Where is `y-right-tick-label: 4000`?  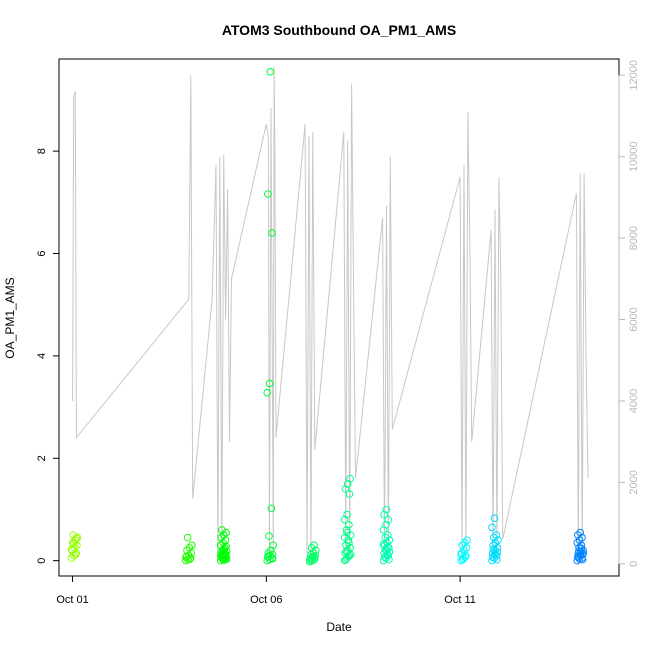 y-right-tick-label: 4000 is located at coordinates (634, 401).